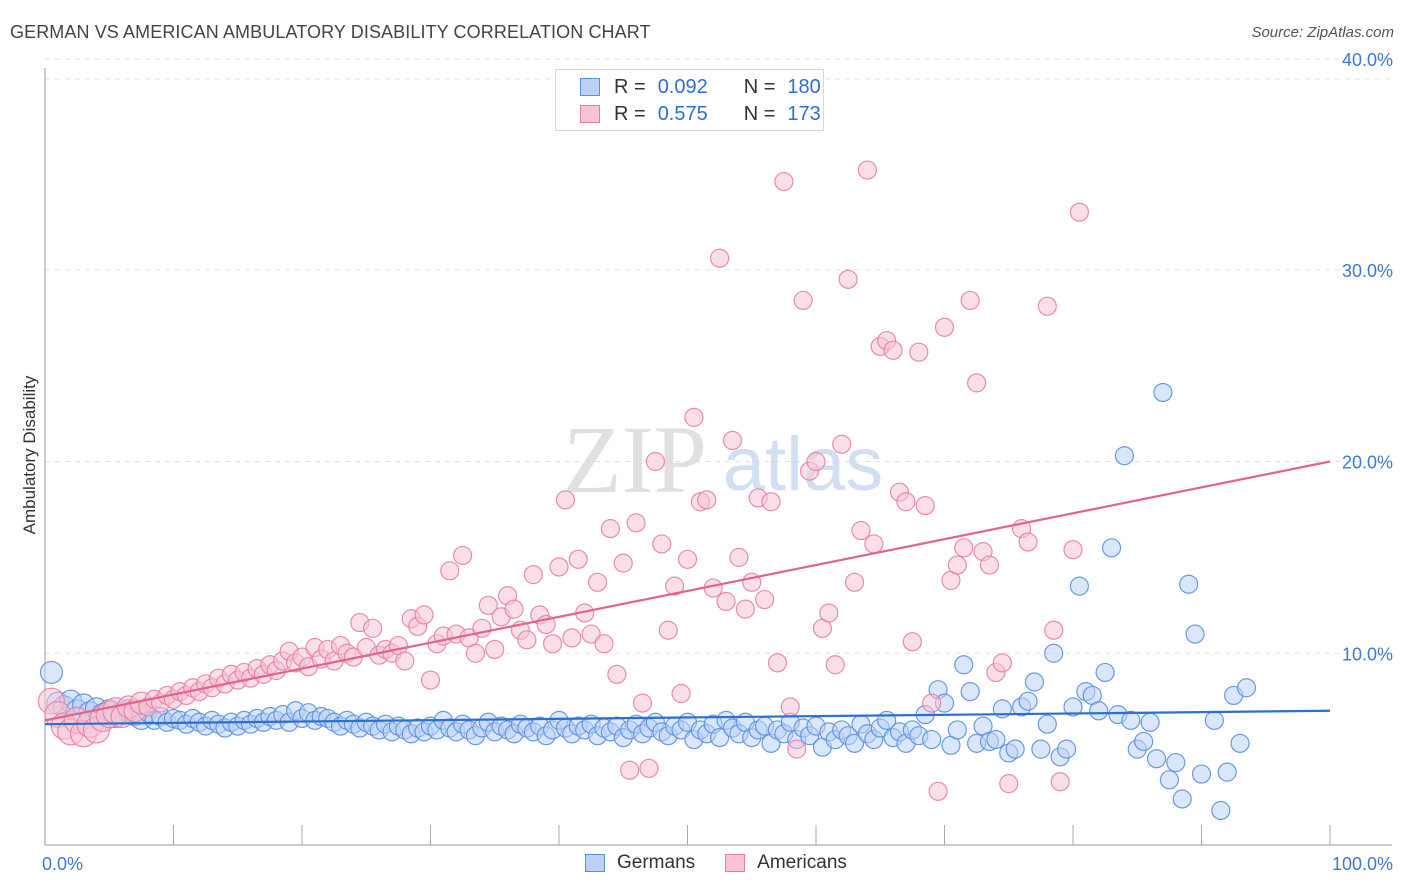 This screenshot has height=892, width=1406. Describe the element at coordinates (687, 717) in the screenshot. I see `german-trend-line` at that location.